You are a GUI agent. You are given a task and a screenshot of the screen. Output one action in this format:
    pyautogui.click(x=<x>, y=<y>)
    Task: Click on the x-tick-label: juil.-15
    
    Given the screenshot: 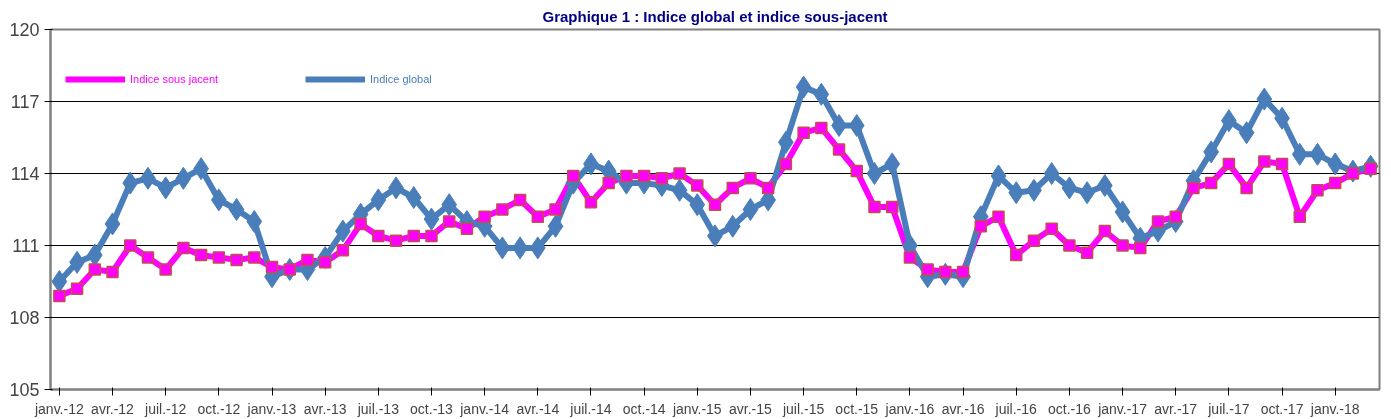 What is the action you would take?
    pyautogui.click(x=803, y=408)
    